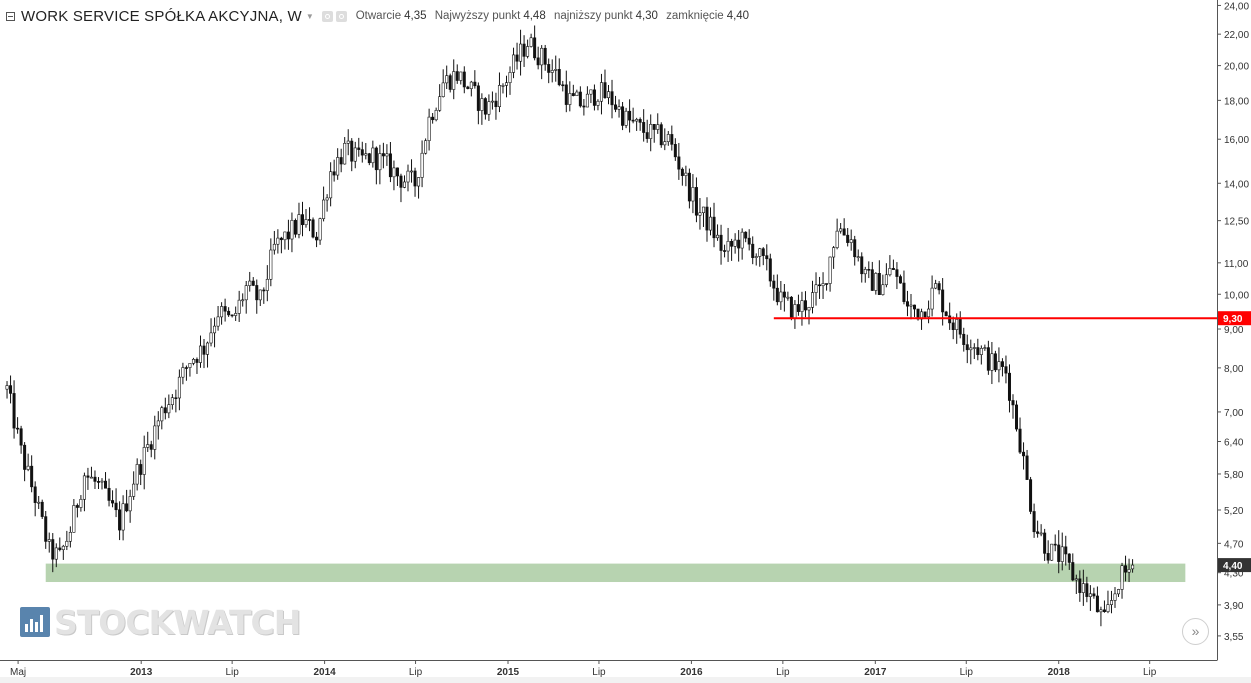 The height and width of the screenshot is (683, 1251). Describe the element at coordinates (1234, 565) in the screenshot. I see `current-price-badge` at that location.